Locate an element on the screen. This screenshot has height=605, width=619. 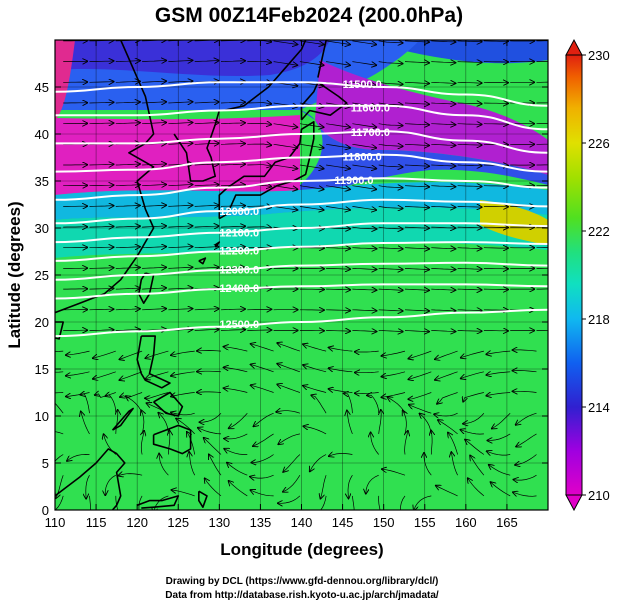
x-tick-label: 140 is located at coordinates (302, 522).